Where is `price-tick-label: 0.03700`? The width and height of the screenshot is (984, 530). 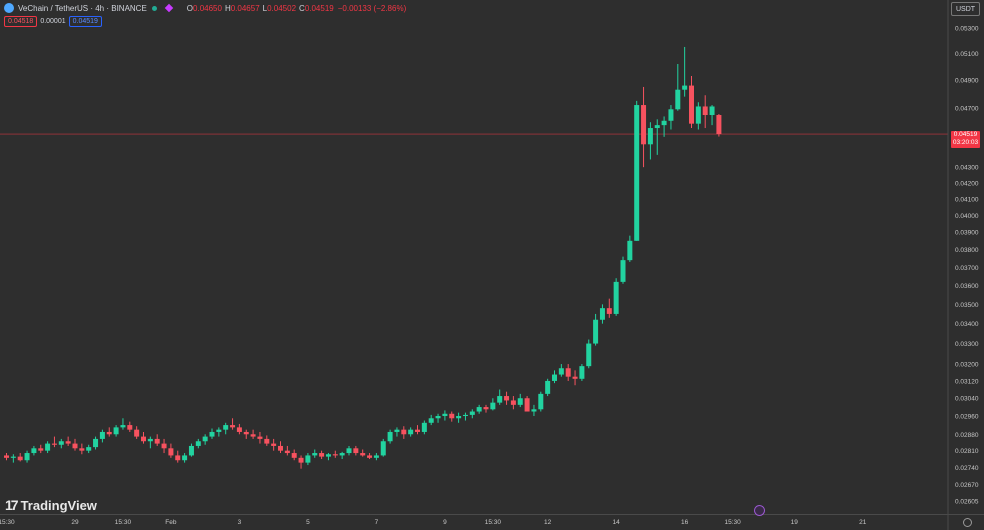 price-tick-label: 0.03700 is located at coordinates (967, 268).